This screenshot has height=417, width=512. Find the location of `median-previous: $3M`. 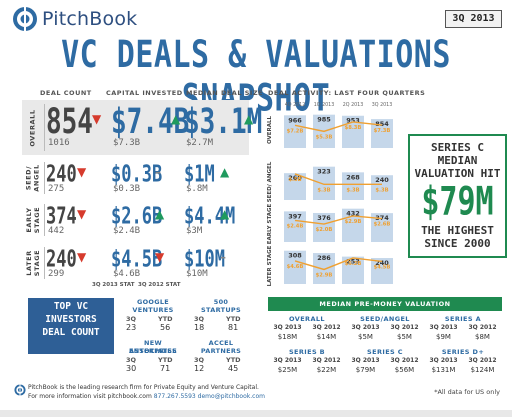

median-previous: $3M is located at coordinates (194, 231).